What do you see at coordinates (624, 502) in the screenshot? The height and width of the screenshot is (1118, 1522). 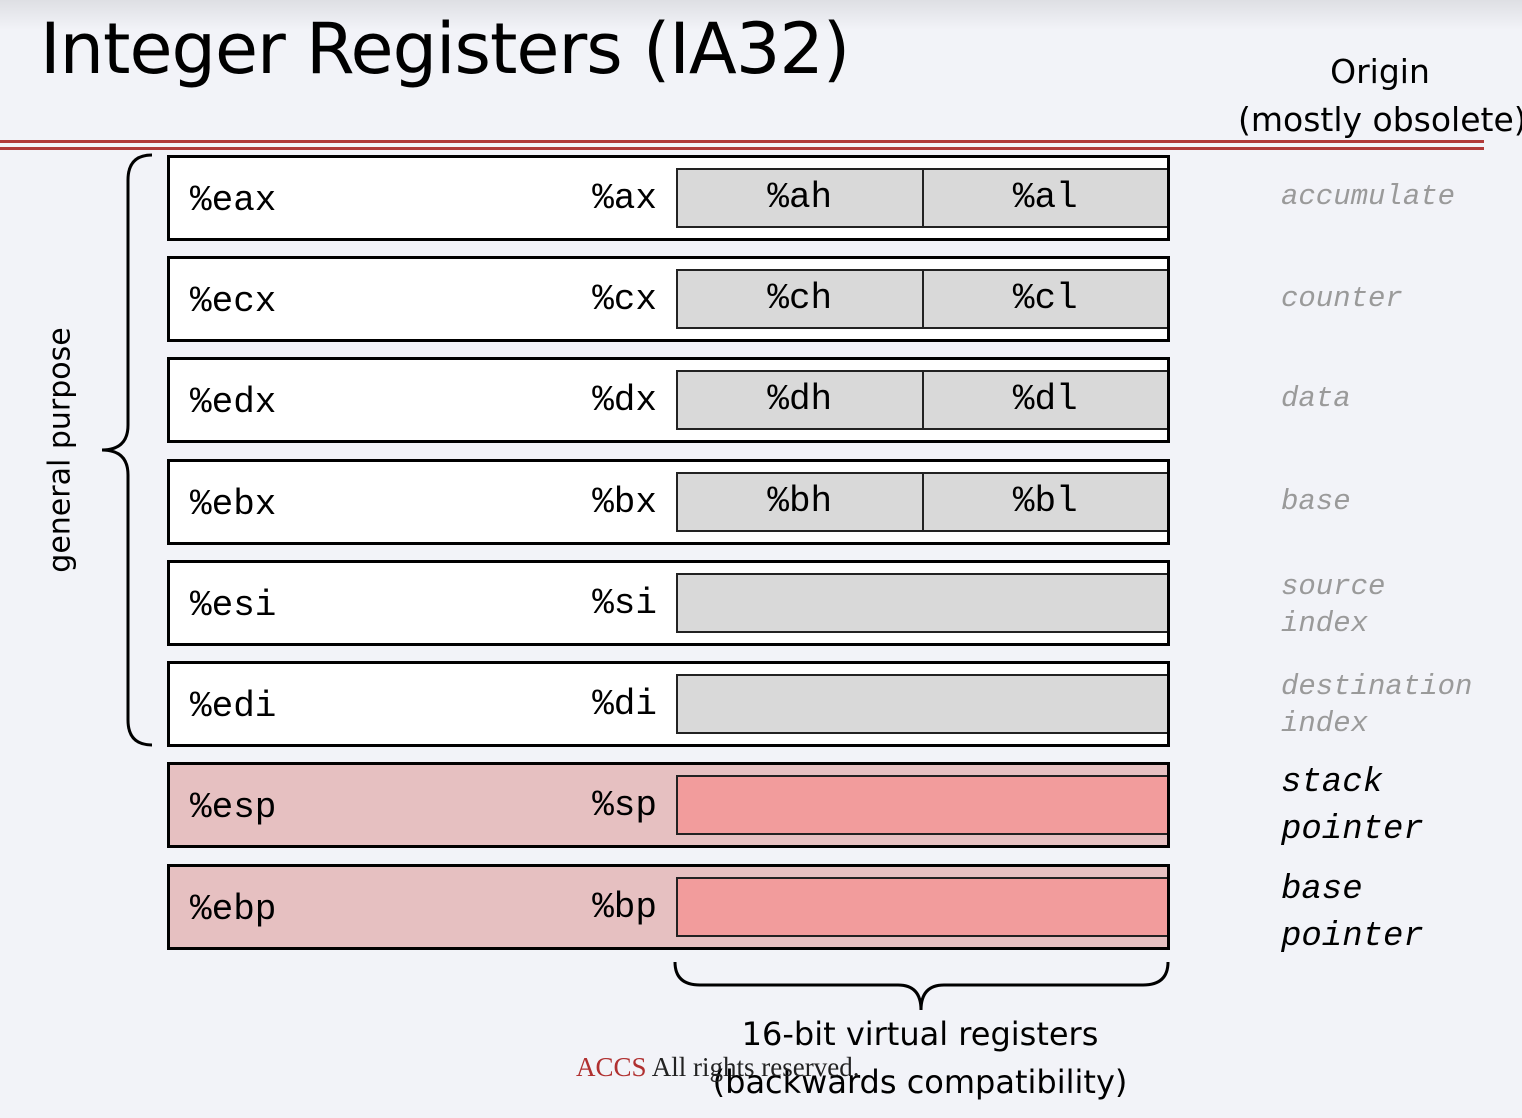 I see `register-16bit-name: %bx` at bounding box center [624, 502].